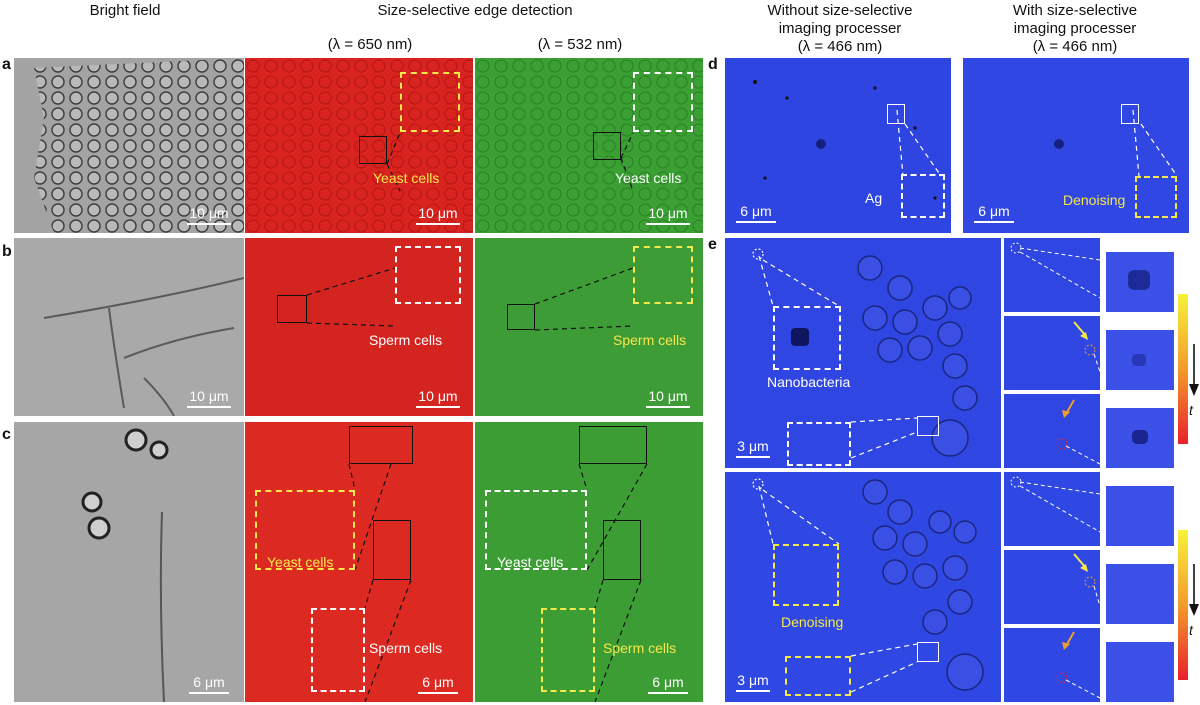 The image size is (1200, 705). I want to click on header-without-line1: Without size-selective, so click(840, 10).